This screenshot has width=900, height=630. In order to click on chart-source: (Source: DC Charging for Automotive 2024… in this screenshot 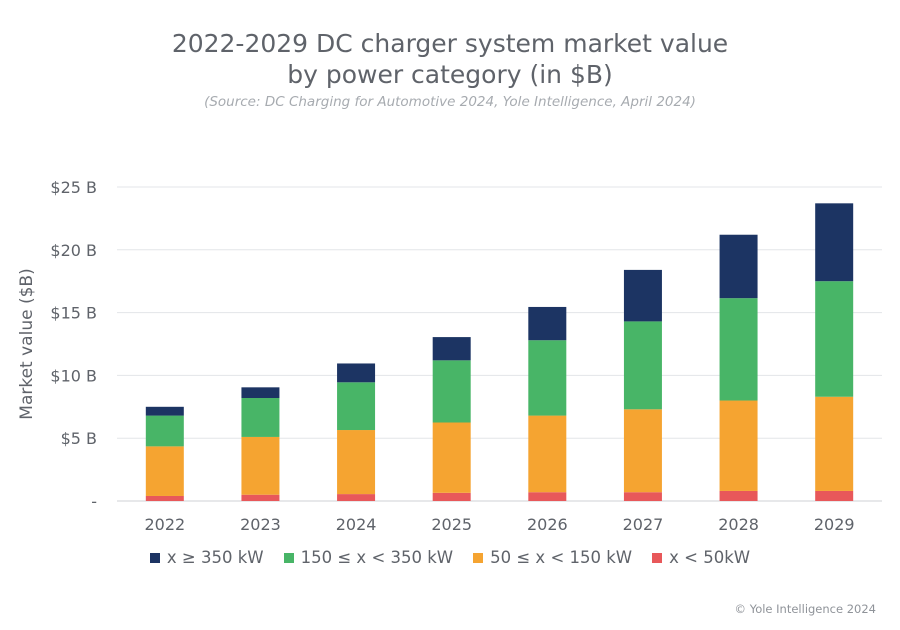, I will do `click(450, 102)`.